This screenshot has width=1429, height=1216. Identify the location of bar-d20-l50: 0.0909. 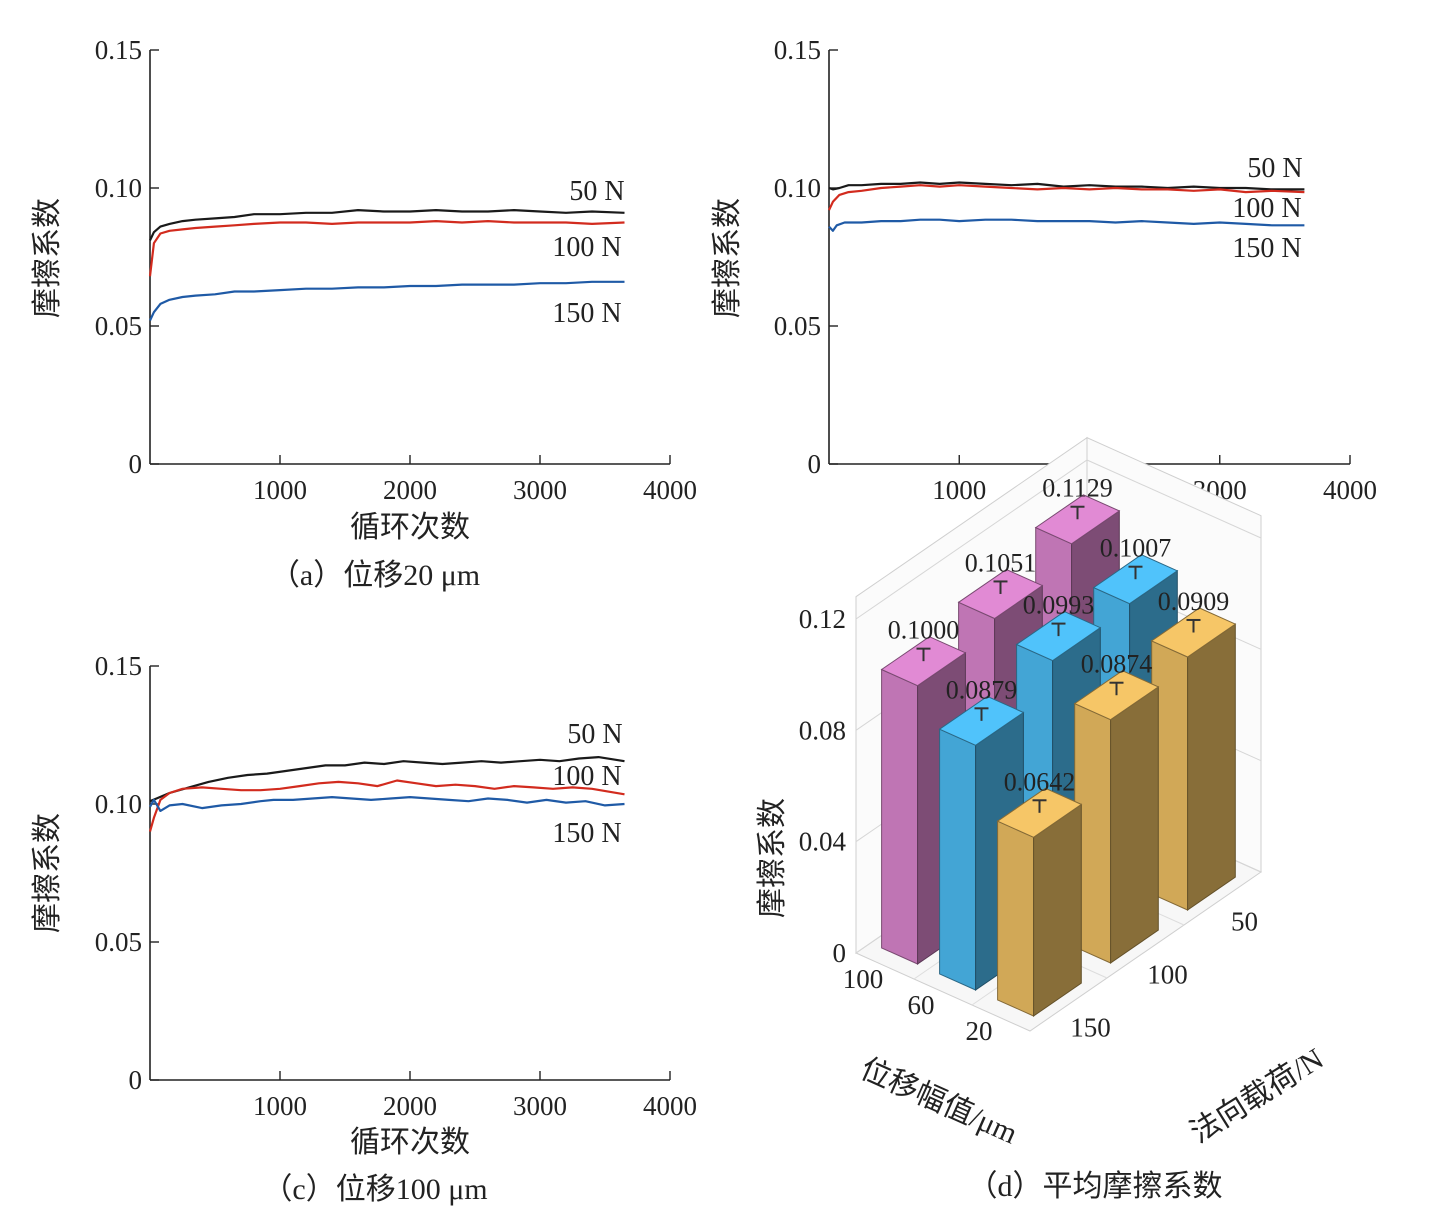
(1193, 749).